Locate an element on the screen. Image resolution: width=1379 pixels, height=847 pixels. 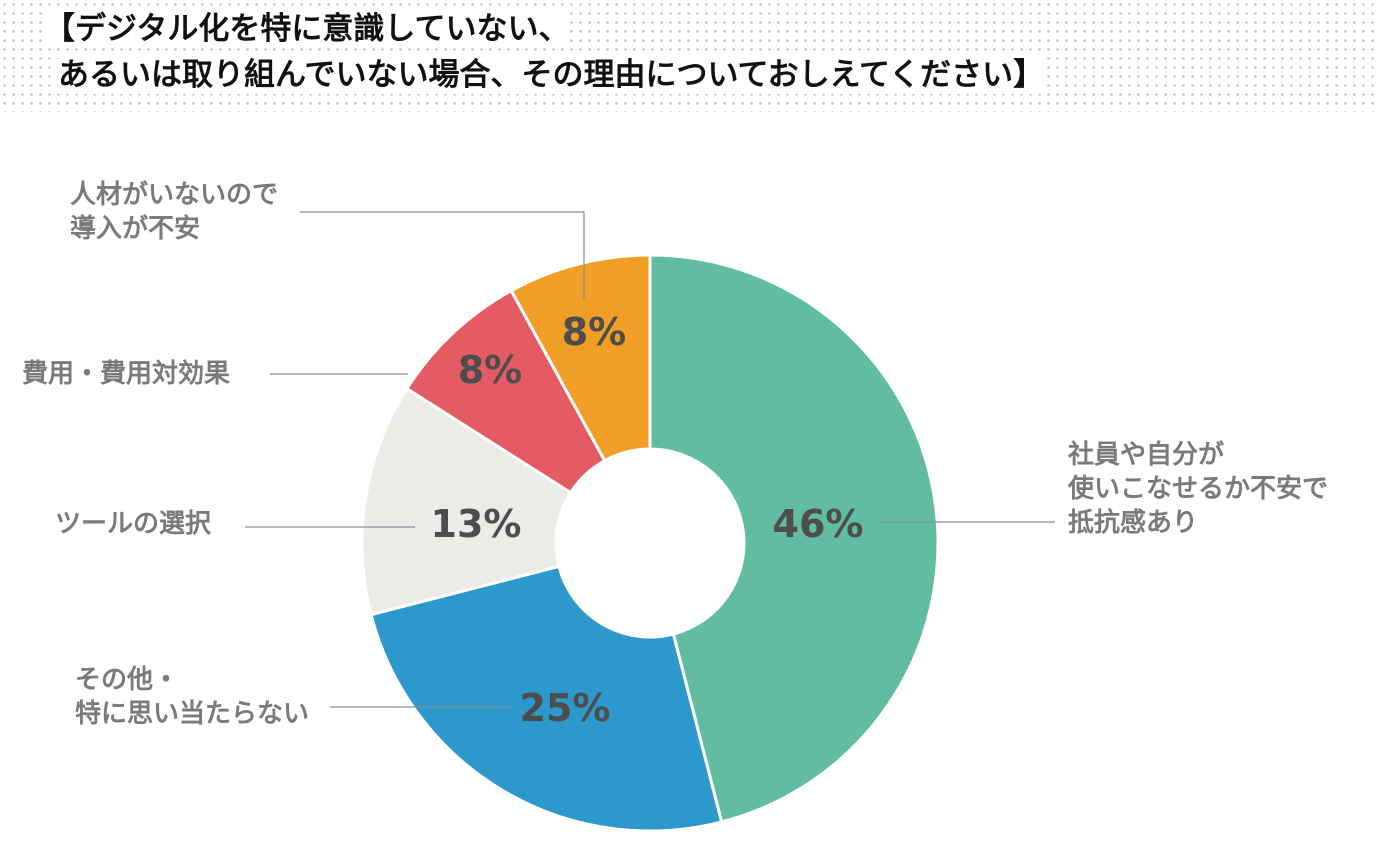
chart-title-line-2: あるいは取り組んでいない場合、その理由についておしえてください】 is located at coordinates (551, 75).